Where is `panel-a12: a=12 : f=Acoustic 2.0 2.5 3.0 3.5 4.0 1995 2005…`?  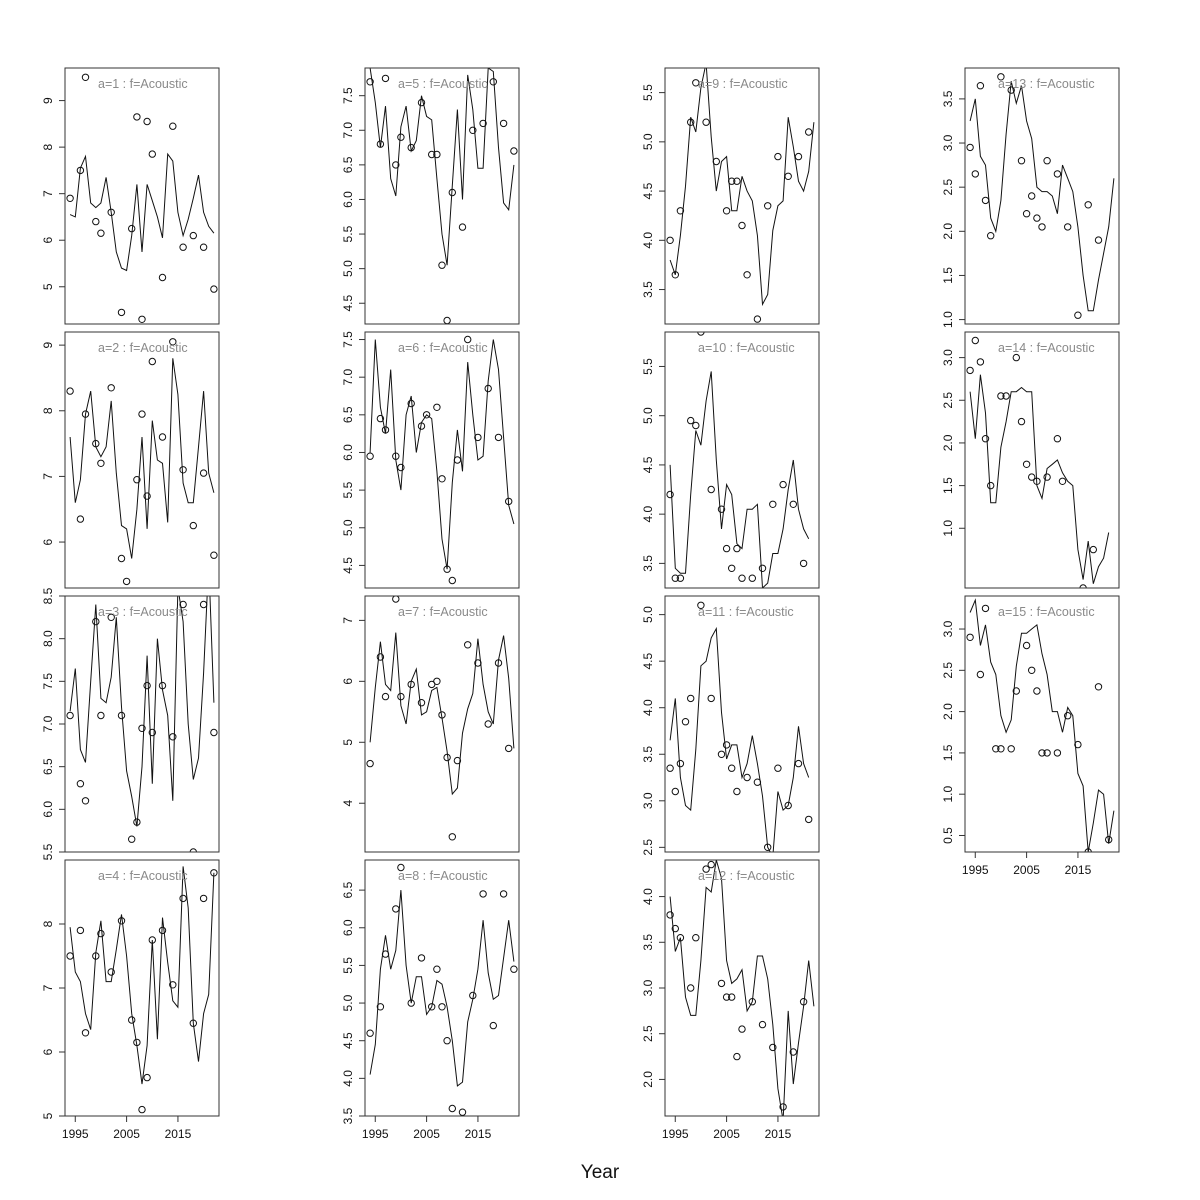 panel-a12: a=12 : f=Acoustic 2.0 2.5 3.0 3.5 4.0 1995 2005… is located at coordinates (730, 1000).